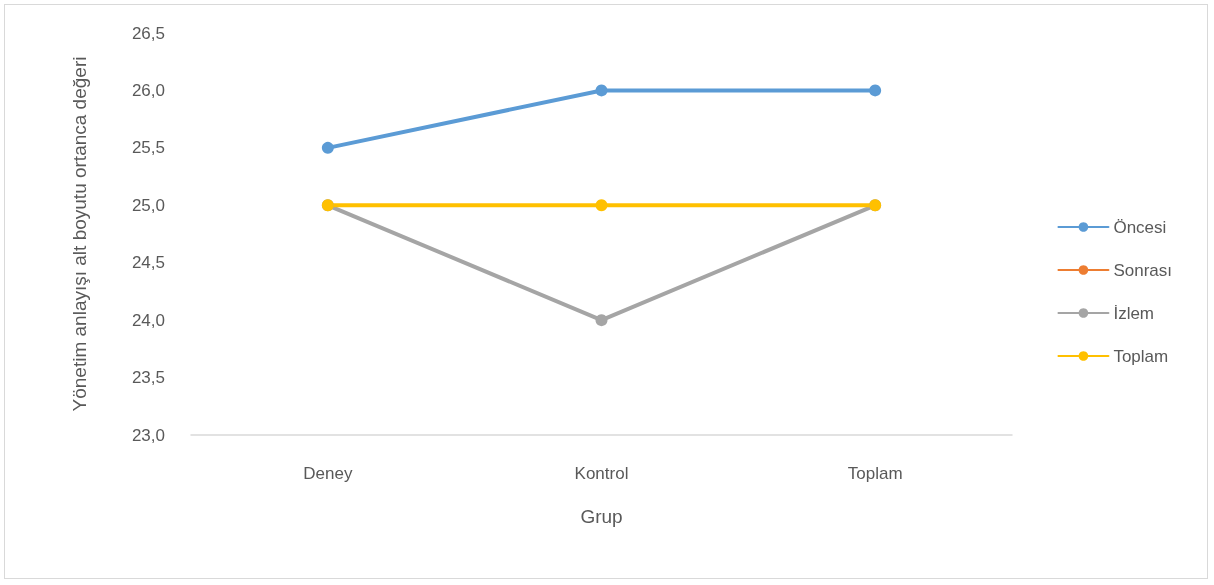 The height and width of the screenshot is (585, 1214). What do you see at coordinates (875, 473) in the screenshot?
I see `x-tick-label: Toplam` at bounding box center [875, 473].